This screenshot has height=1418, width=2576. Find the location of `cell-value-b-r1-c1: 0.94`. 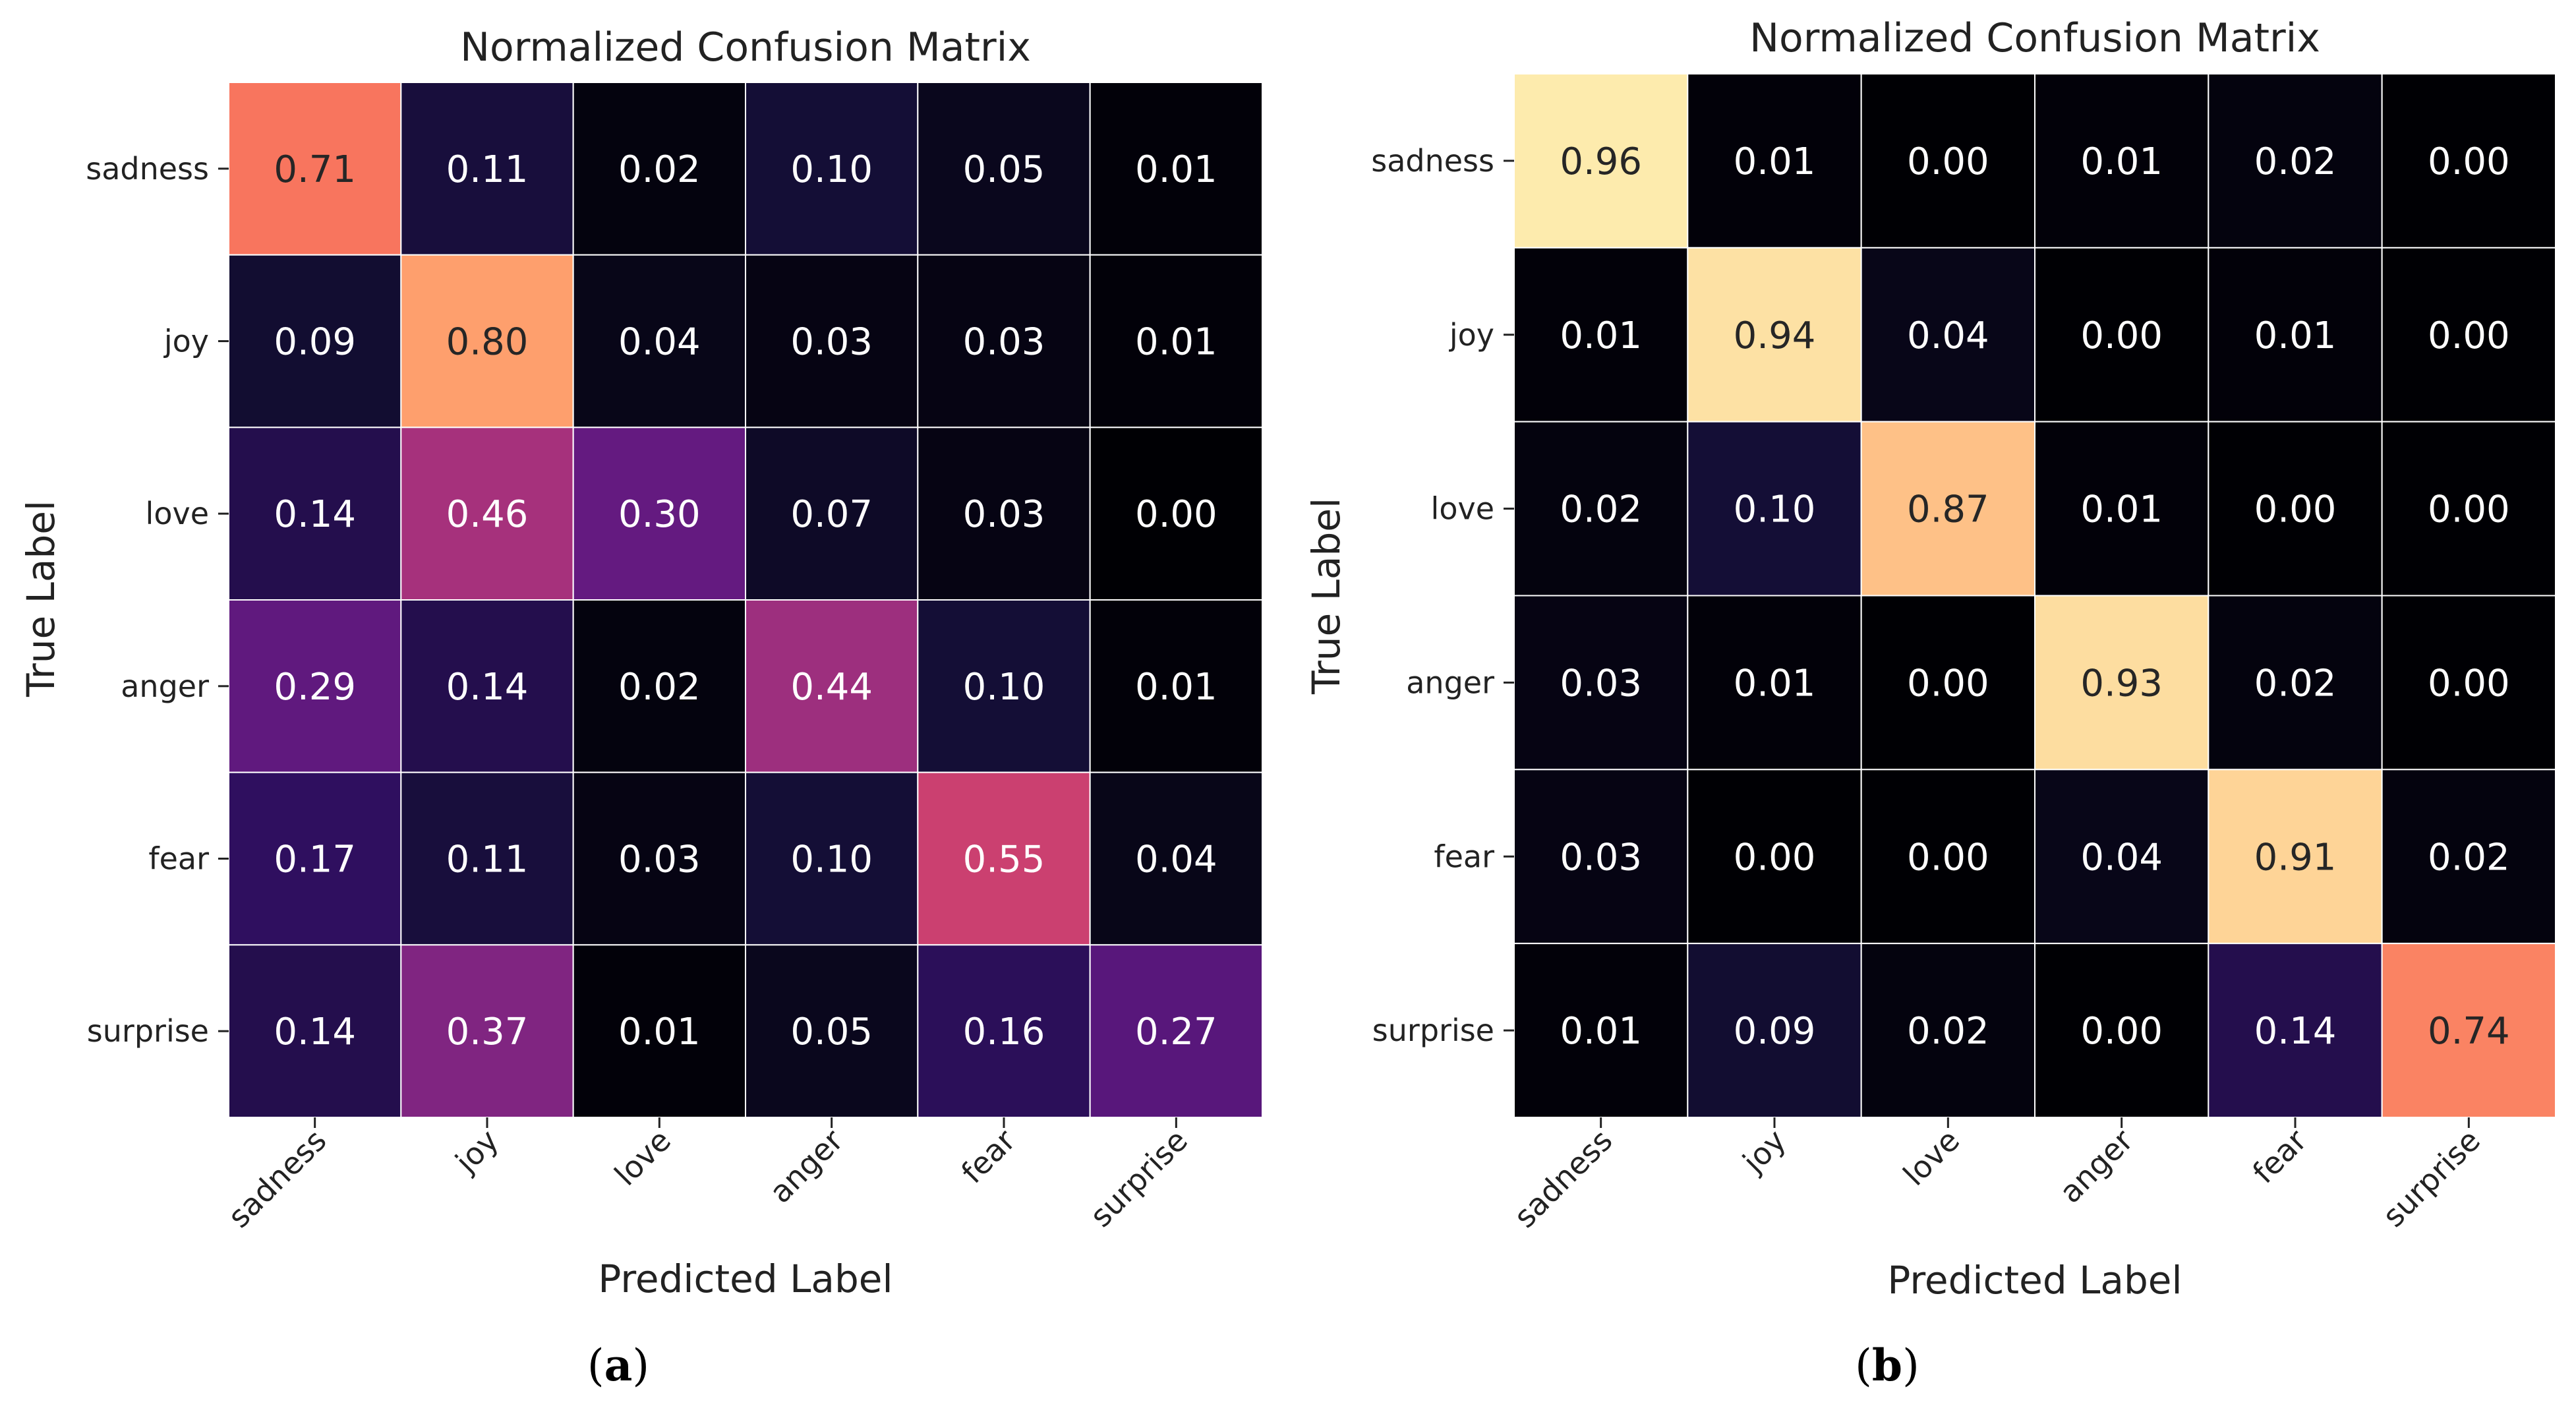

cell-value-b-r1-c1: 0.94 is located at coordinates (1775, 335).